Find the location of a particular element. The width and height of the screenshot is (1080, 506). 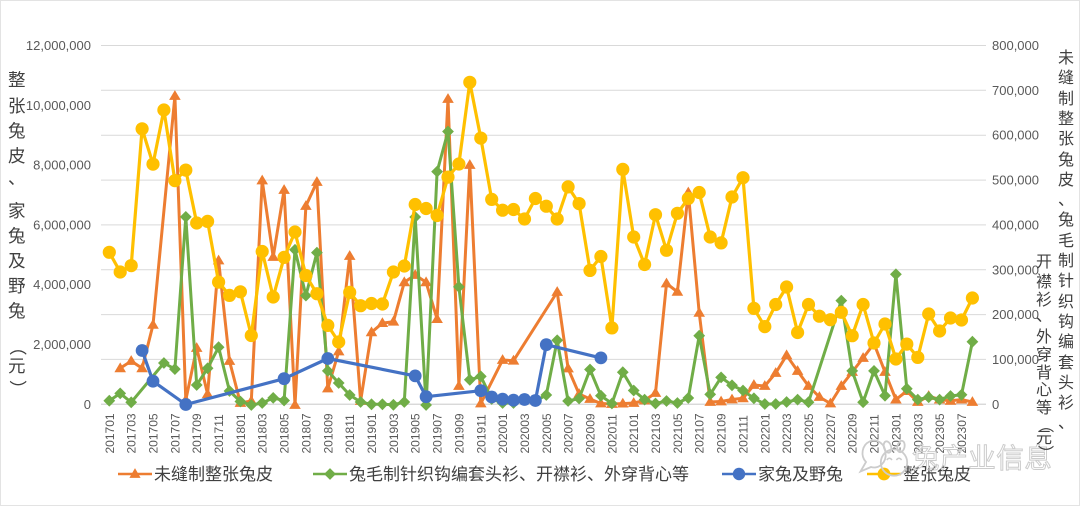

svg-text: 201909 is located at coordinates (459, 433).